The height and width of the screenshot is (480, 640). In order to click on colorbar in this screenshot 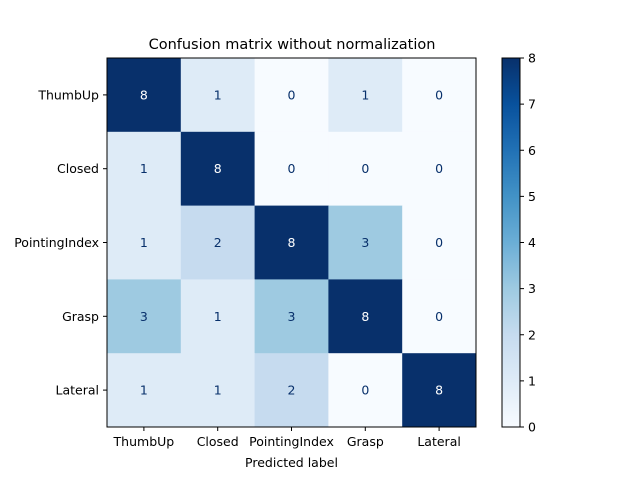, I will do `click(511, 242)`.